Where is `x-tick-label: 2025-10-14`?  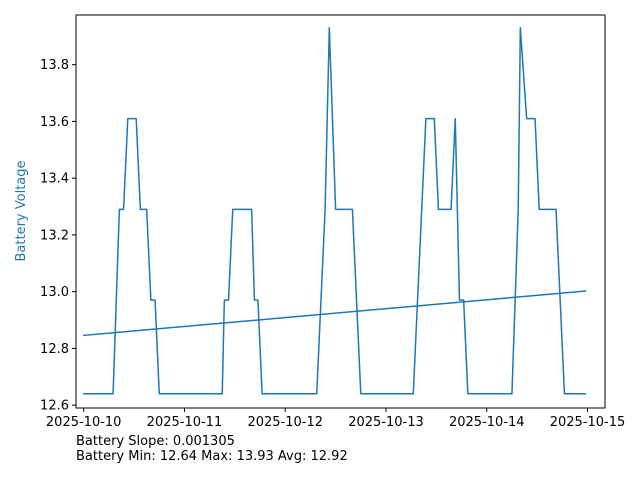
x-tick-label: 2025-10-14 is located at coordinates (487, 422).